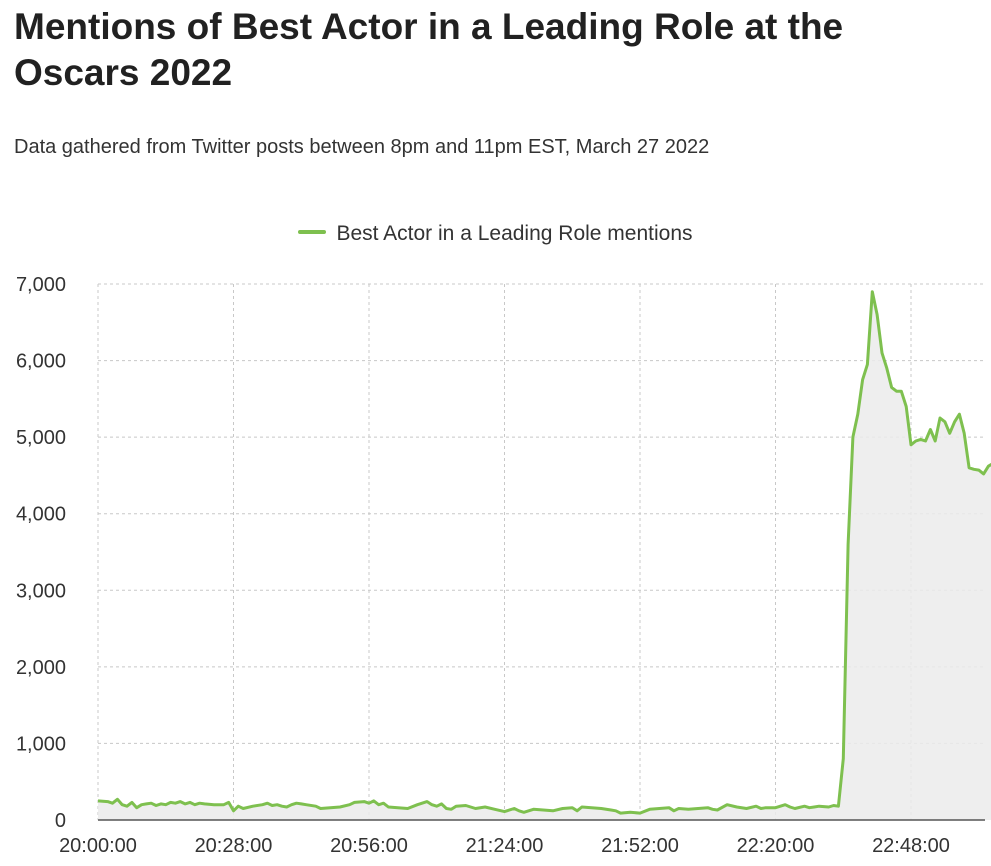 The height and width of the screenshot is (866, 991). What do you see at coordinates (41, 515) in the screenshot?
I see `y-tick-label: 4,000` at bounding box center [41, 515].